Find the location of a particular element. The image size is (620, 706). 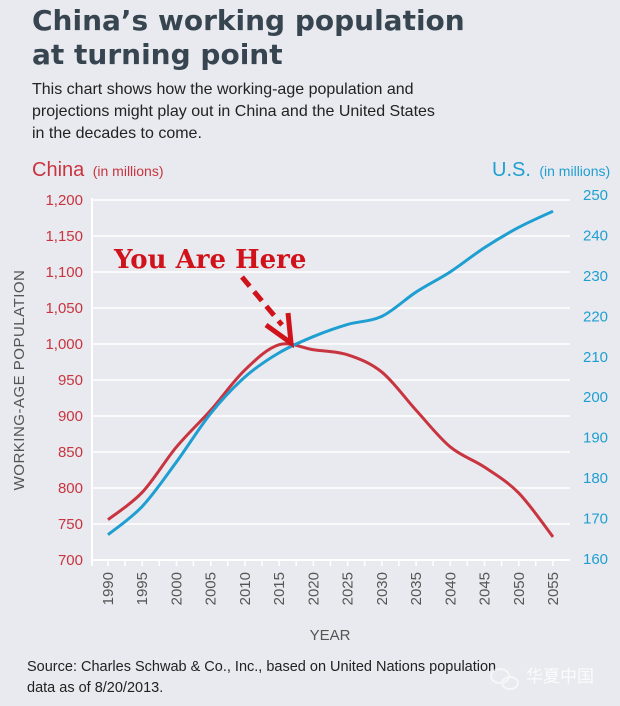

left-tick-label: 900 is located at coordinates (70, 416).